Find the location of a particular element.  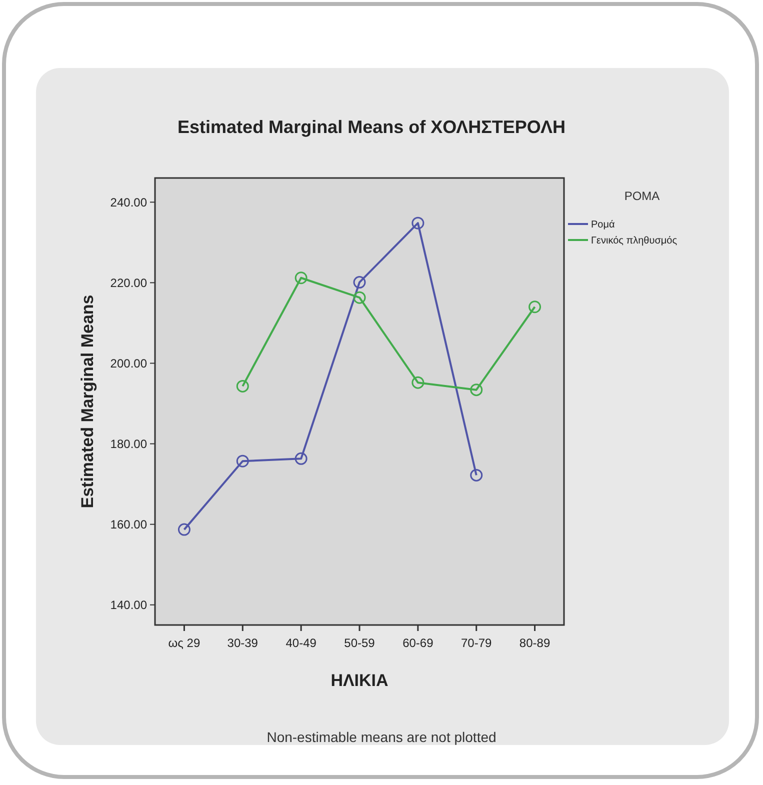

y-tick-label: 180.00 is located at coordinates (129, 443).